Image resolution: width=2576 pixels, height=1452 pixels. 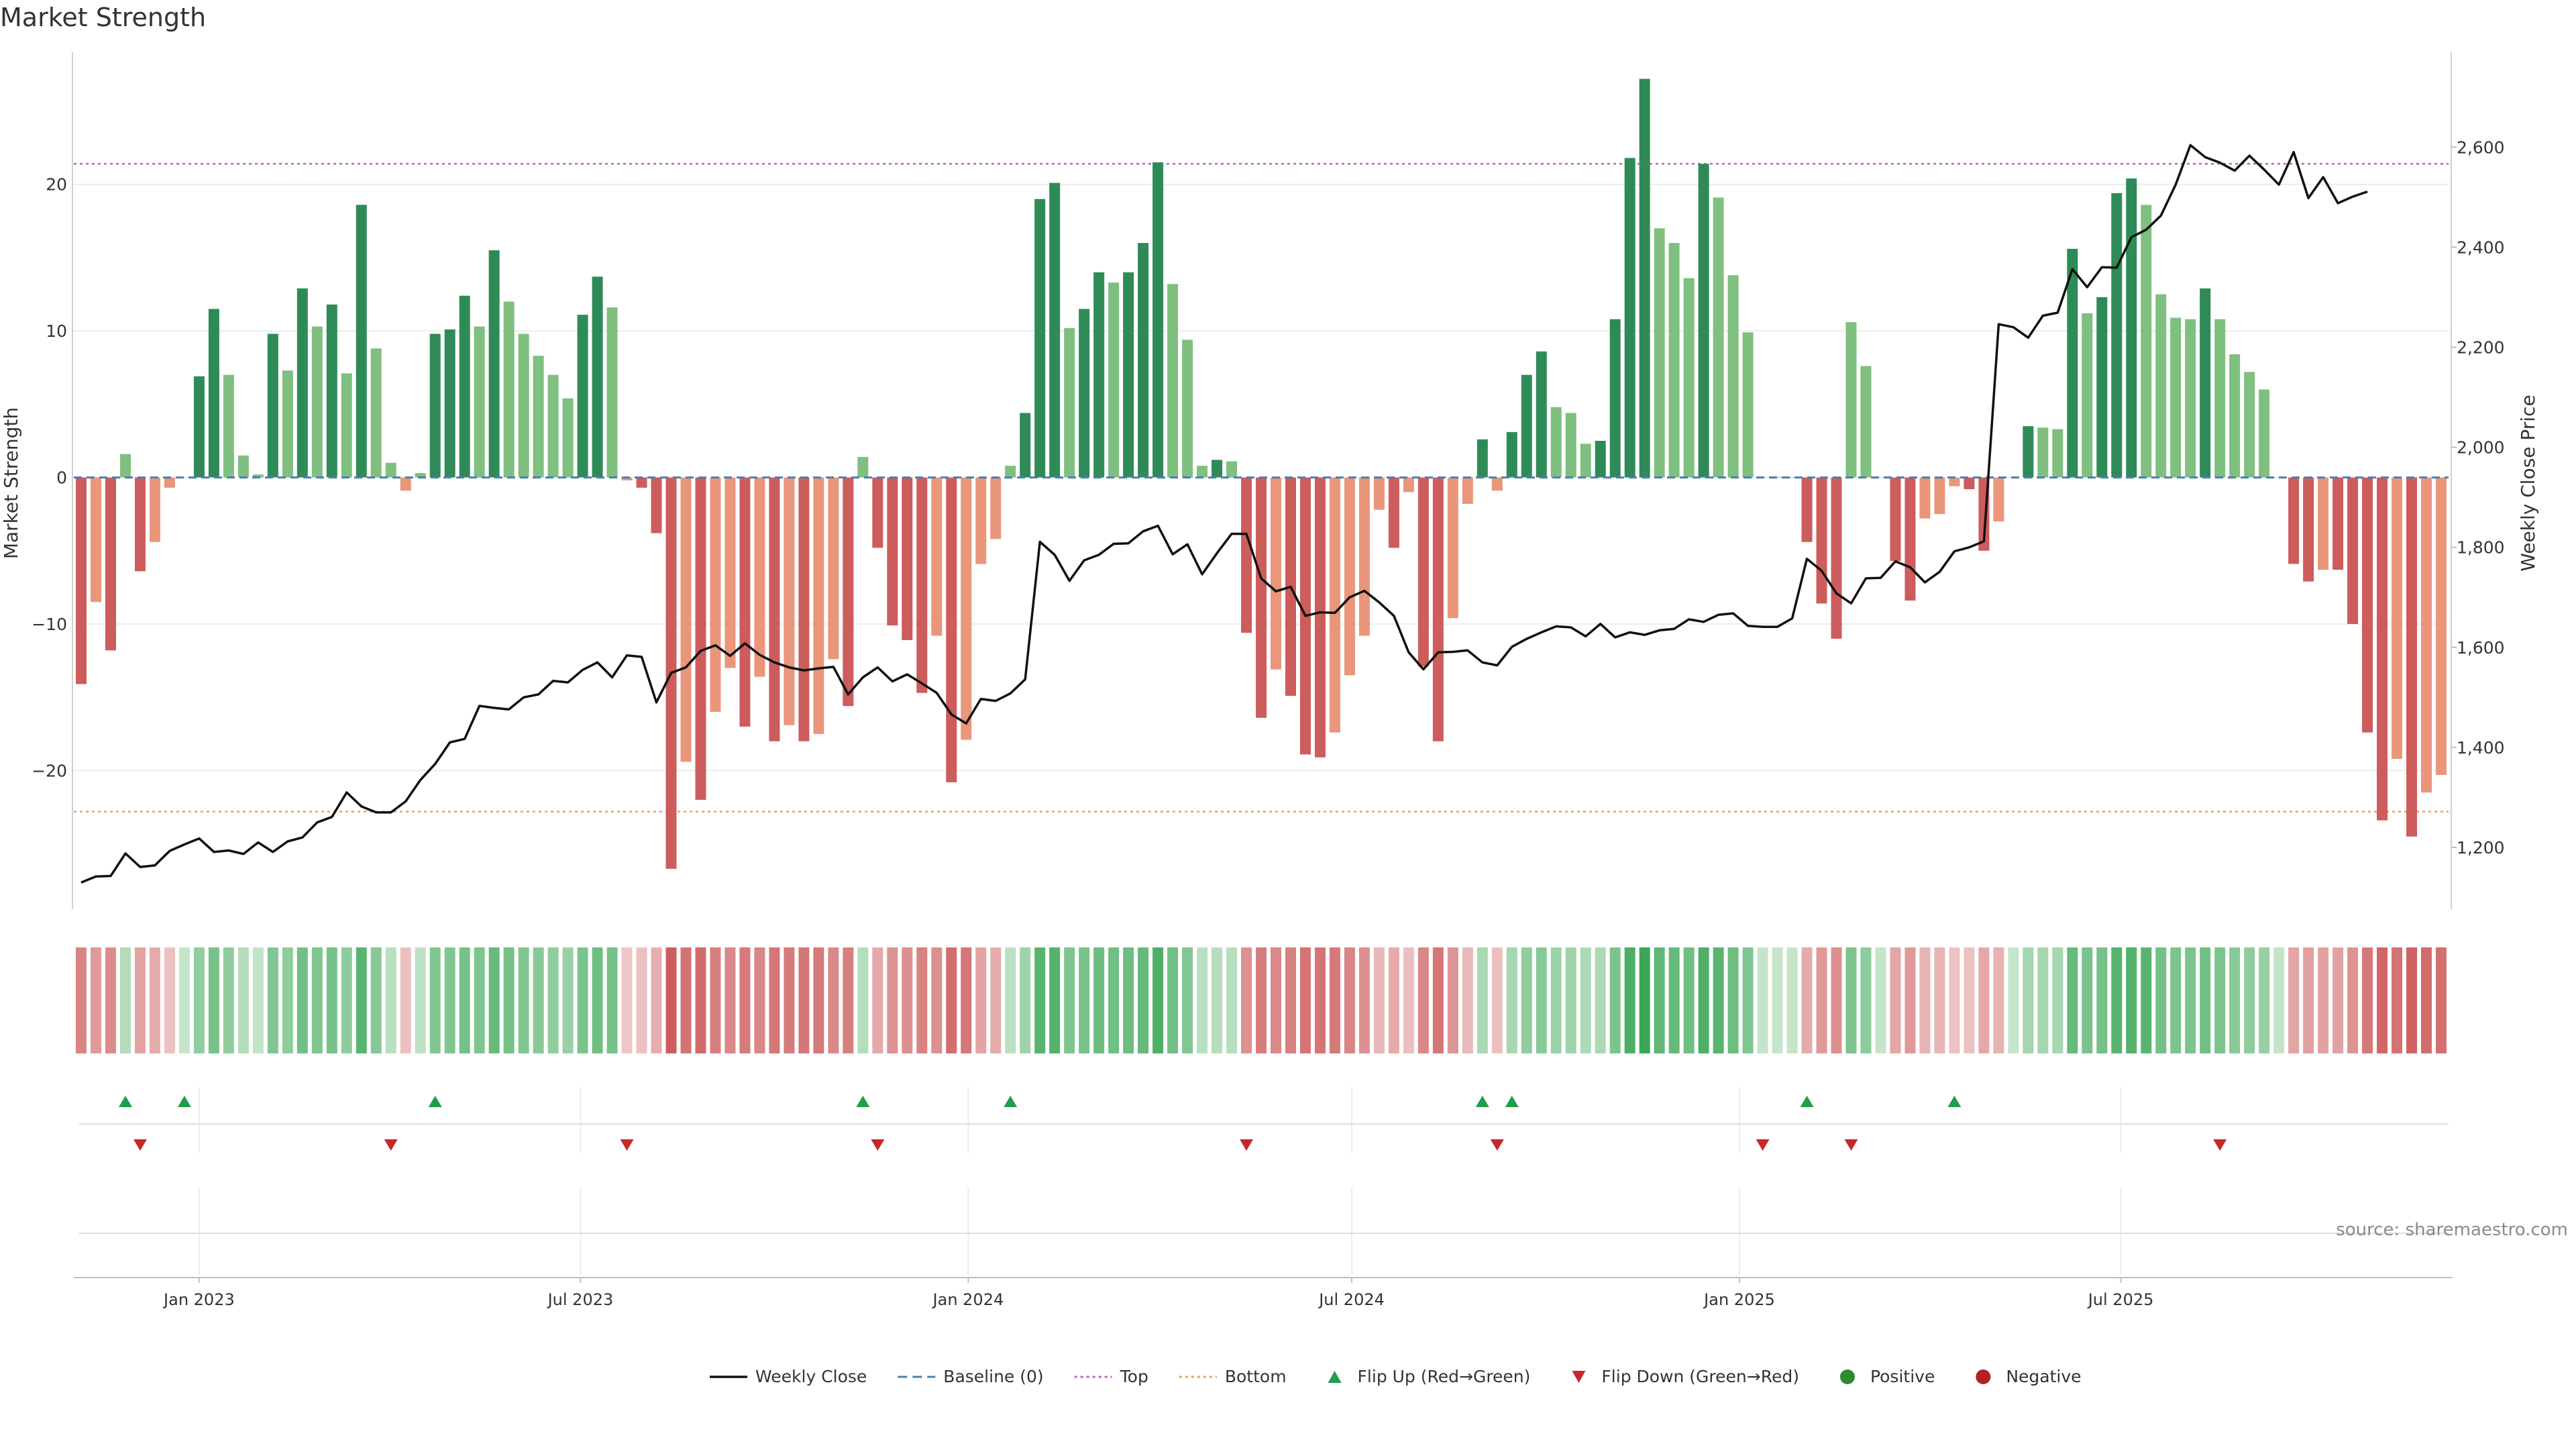 I want to click on y2-tick-label-5: 2,200, so click(x=2481, y=348).